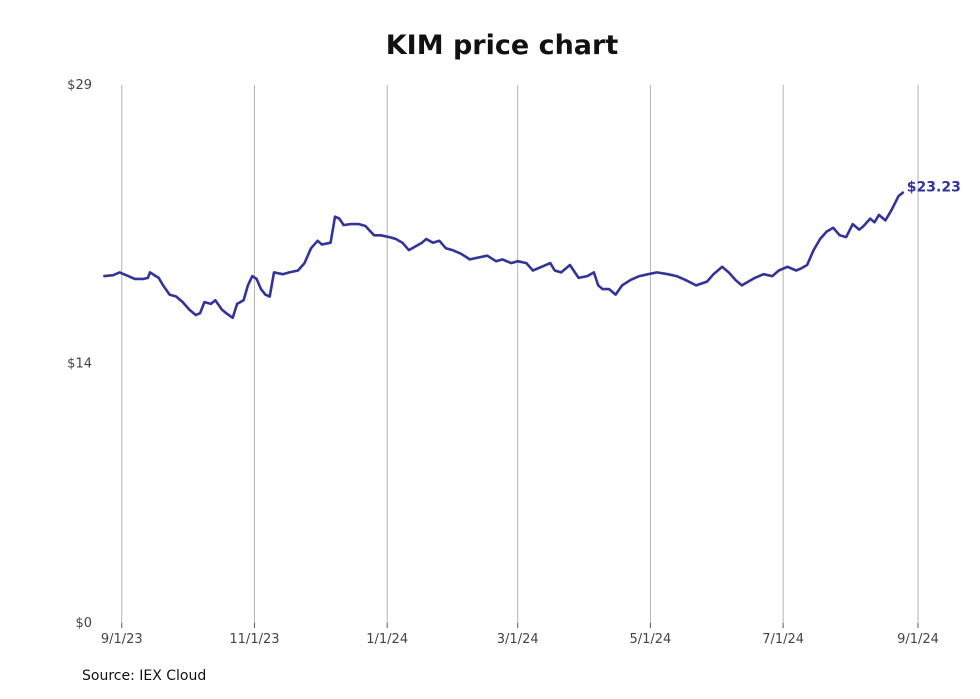  I want to click on y-tick-label: $29, so click(79, 85).